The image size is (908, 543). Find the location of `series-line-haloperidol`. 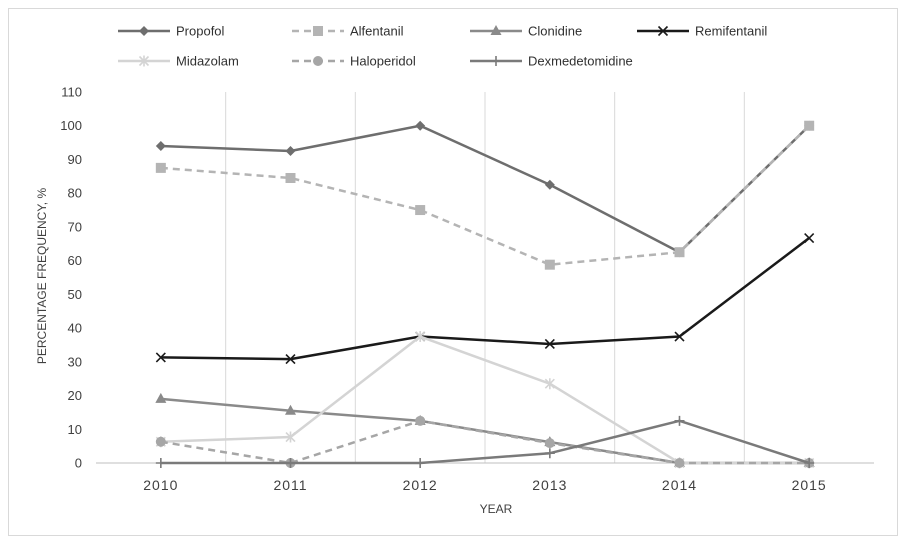

series-line-haloperidol is located at coordinates (485, 442).